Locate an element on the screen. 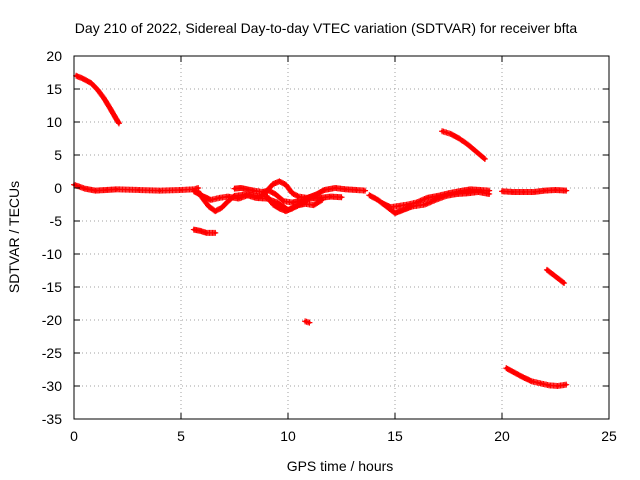  x-axis-label: GPS time / hours is located at coordinates (340, 466).